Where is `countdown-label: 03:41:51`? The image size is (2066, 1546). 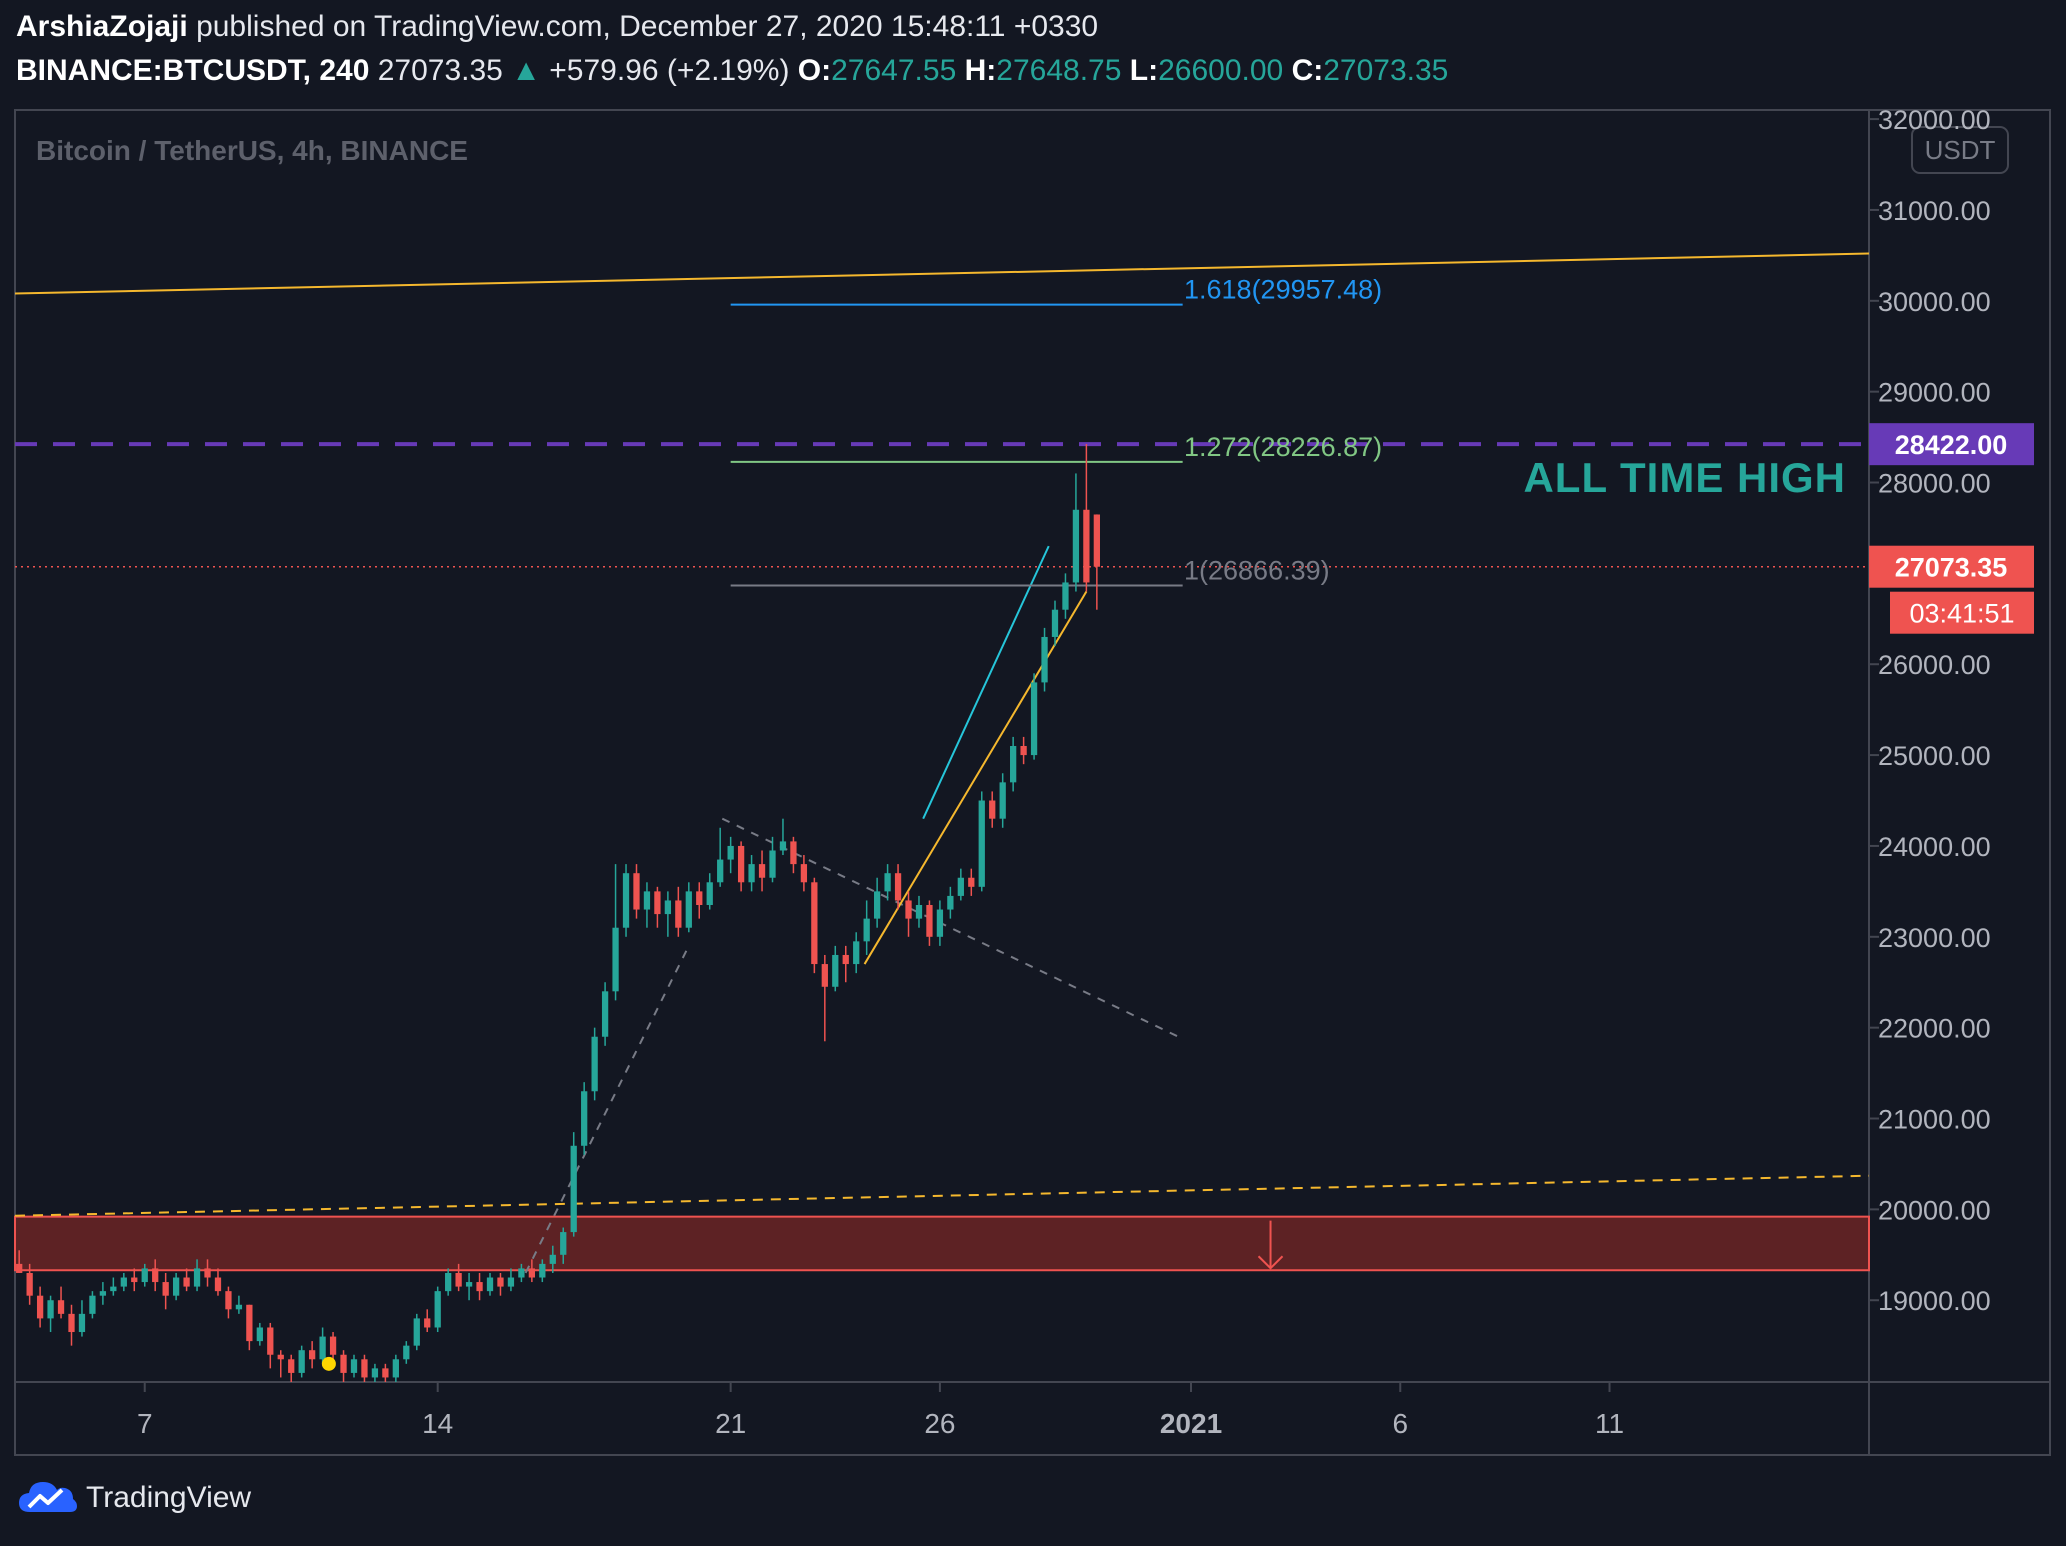 countdown-label: 03:41:51 is located at coordinates (1961, 614).